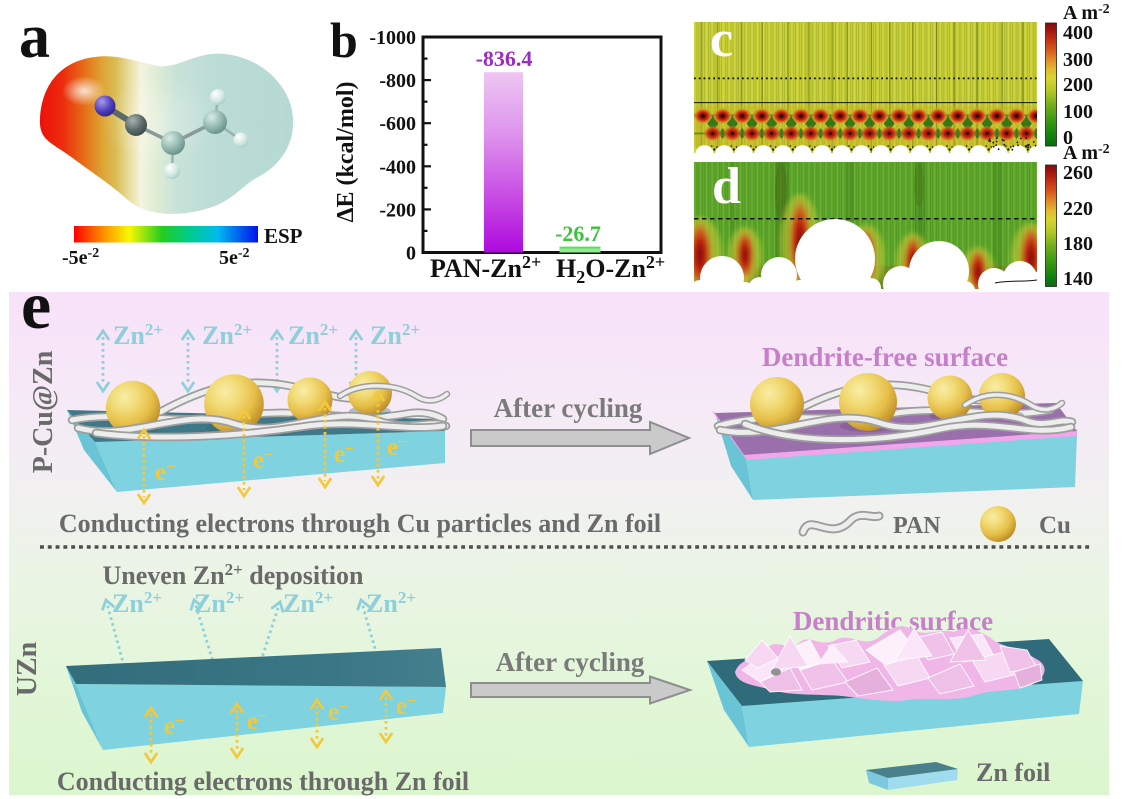  What do you see at coordinates (80, 257) in the screenshot?
I see `svg-text: -5e-2` at bounding box center [80, 257].